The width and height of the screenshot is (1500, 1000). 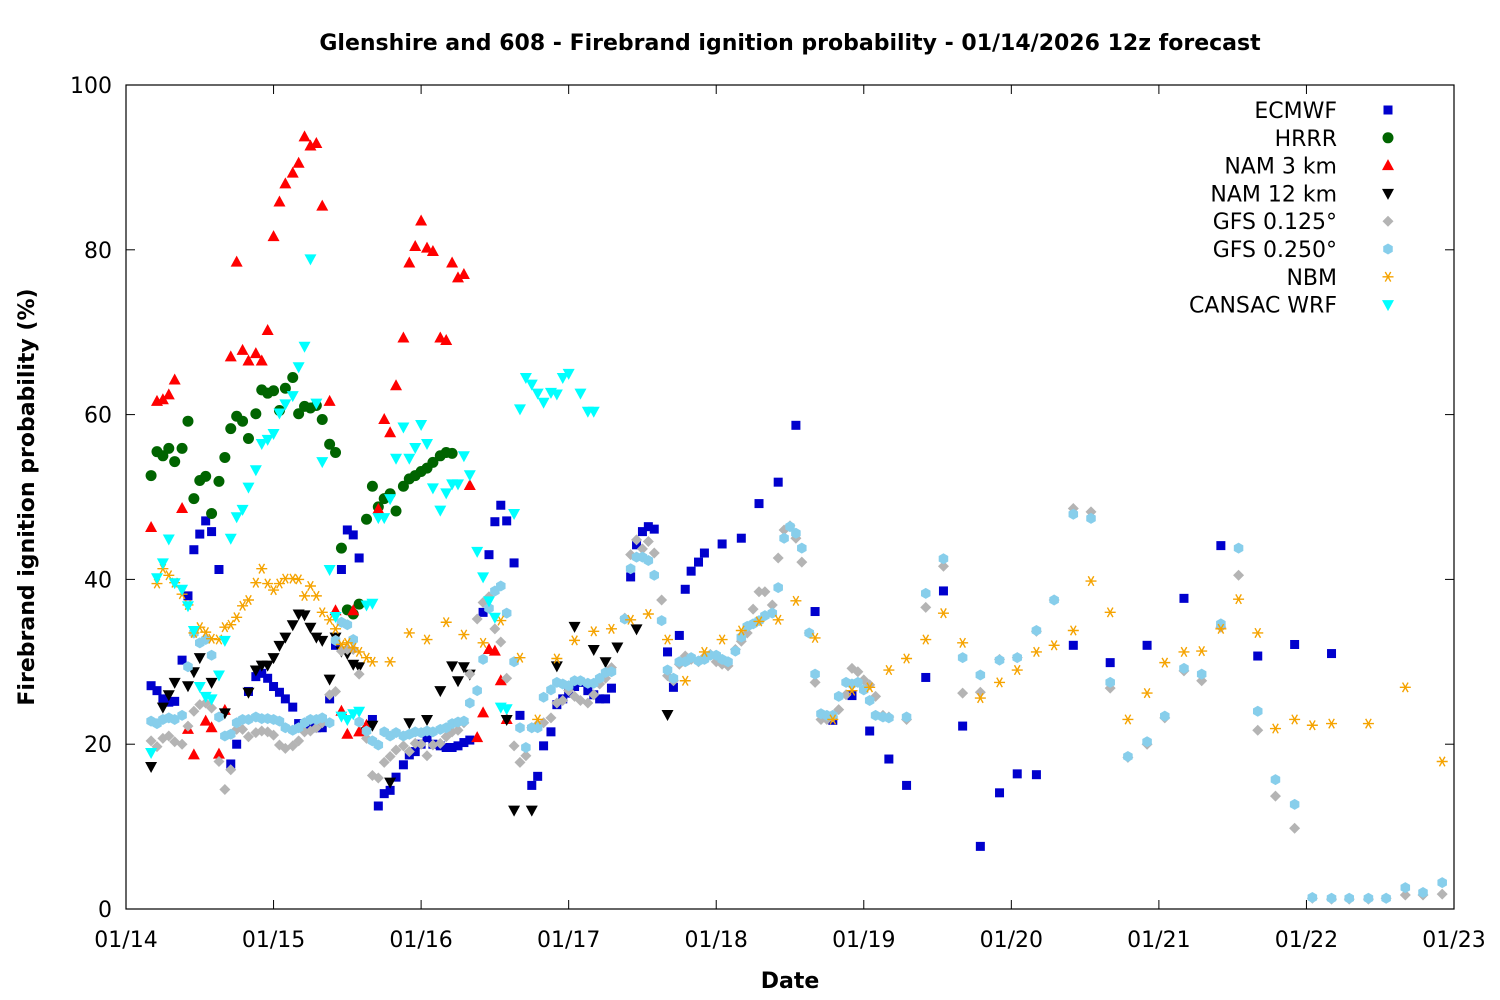 What do you see at coordinates (1311, 278) in the screenshot?
I see `legend-label: NBM` at bounding box center [1311, 278].